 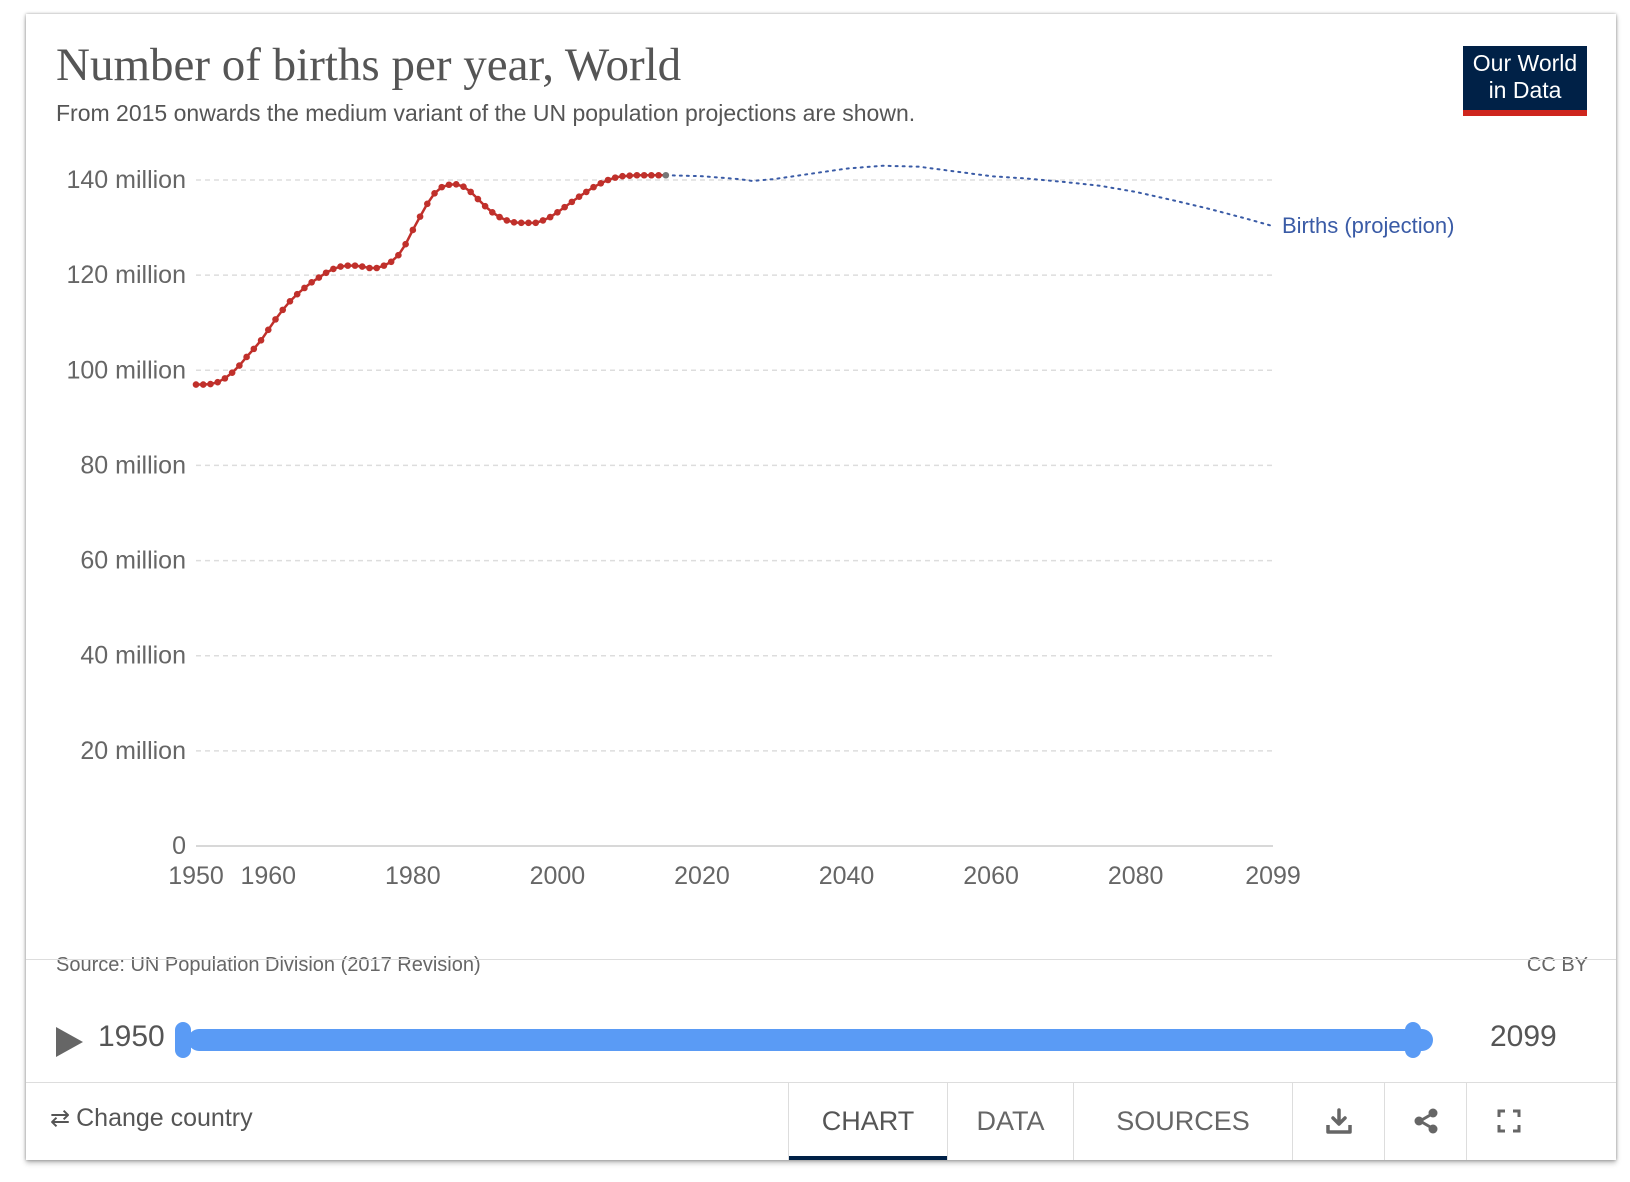 I want to click on owid-logo: Our World in Data, so click(x=1525, y=81).